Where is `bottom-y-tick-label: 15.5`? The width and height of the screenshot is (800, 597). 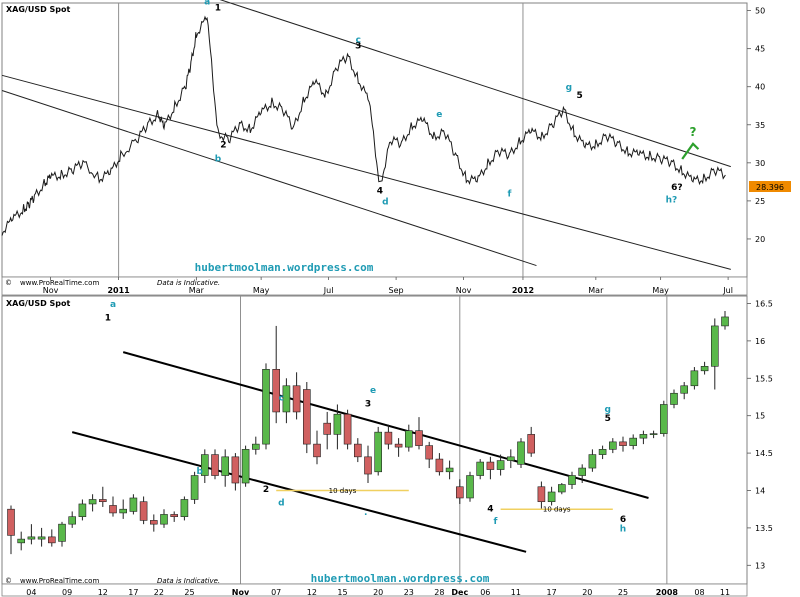
bottom-y-tick-label: 15.5 is located at coordinates (764, 378).